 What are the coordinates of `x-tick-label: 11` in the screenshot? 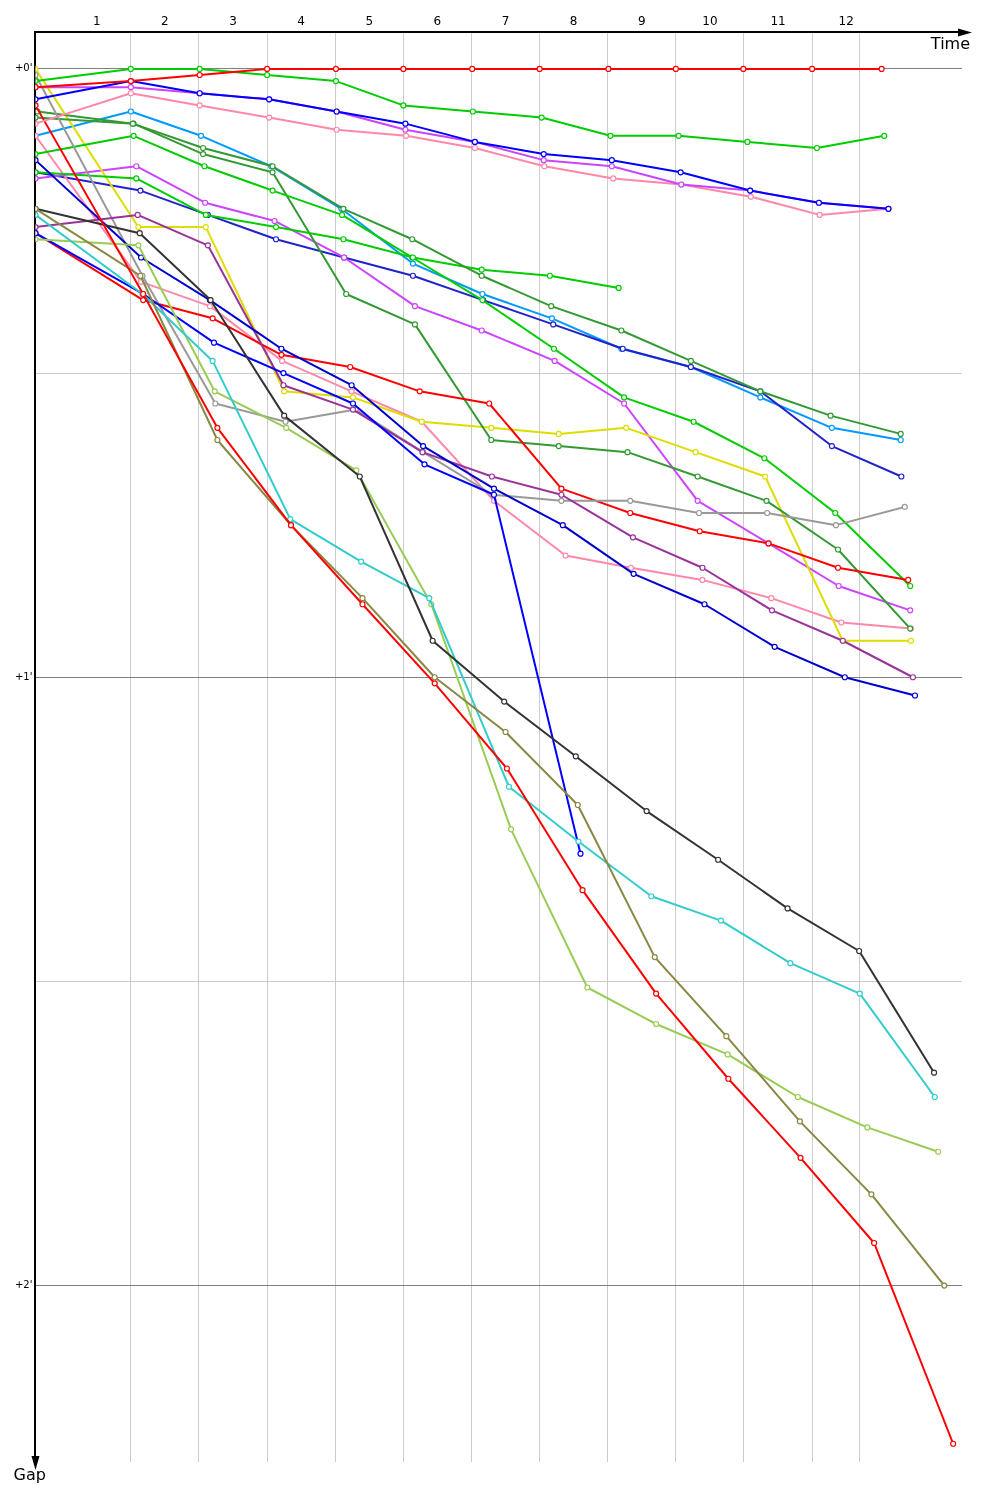 It's located at (778, 21).